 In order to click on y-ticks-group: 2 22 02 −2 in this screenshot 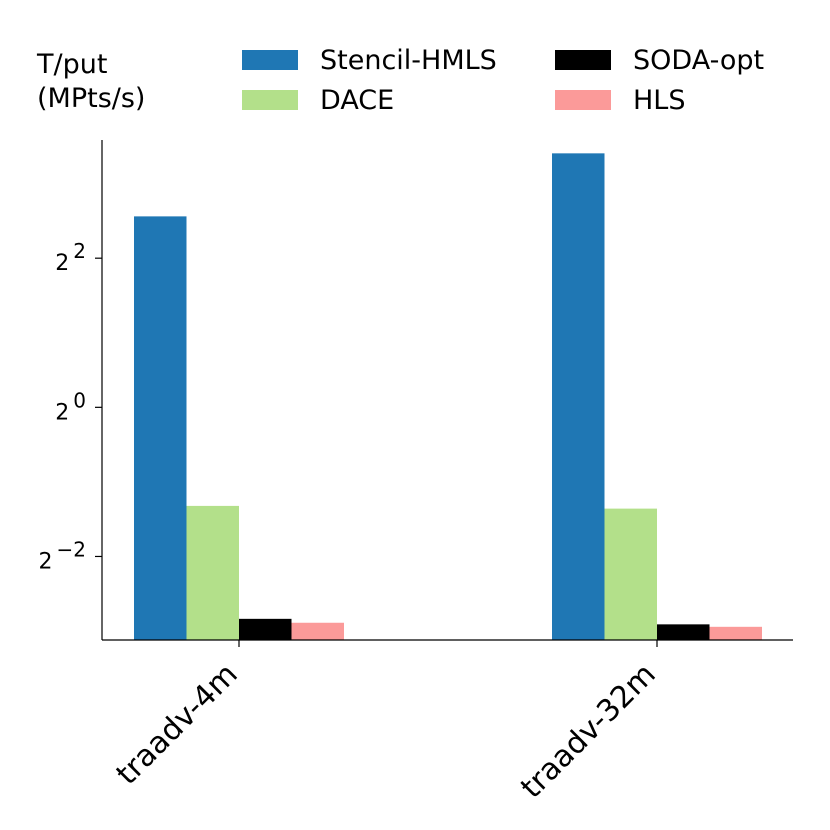, I will do `click(70, 406)`.